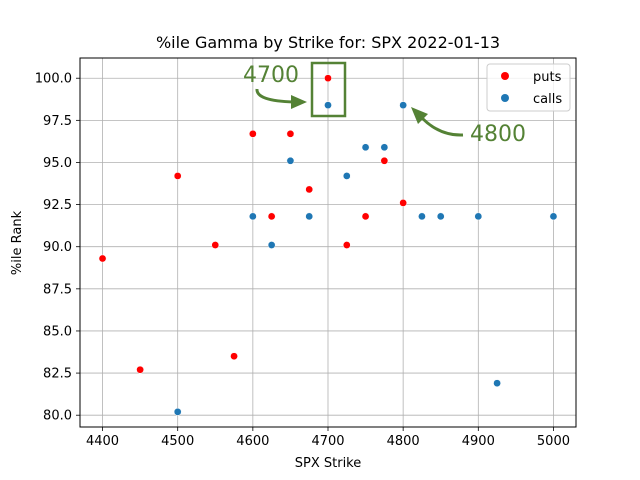 The width and height of the screenshot is (640, 480). What do you see at coordinates (328, 463) in the screenshot?
I see `x-axis-label: SPX Strike` at bounding box center [328, 463].